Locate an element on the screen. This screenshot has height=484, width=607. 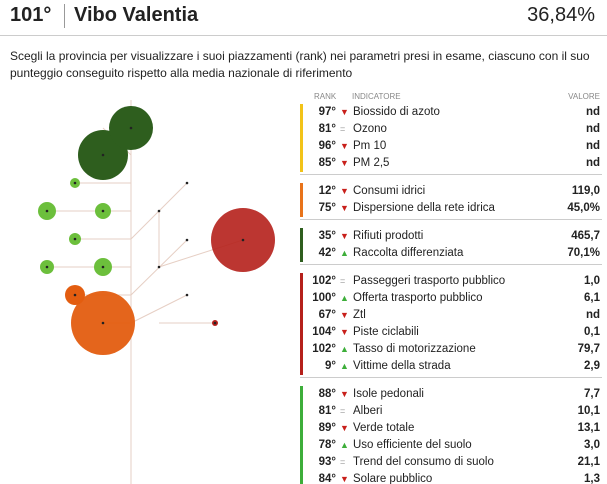
value: 6,1 is located at coordinates (592, 298).